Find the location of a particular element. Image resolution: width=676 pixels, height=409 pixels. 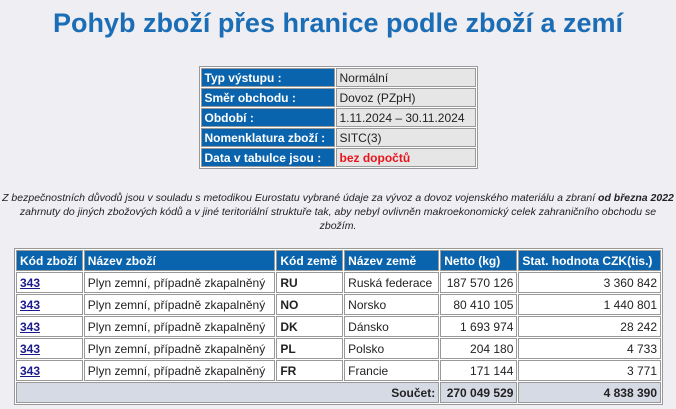

note-bold: od března 2022 is located at coordinates (636, 198).